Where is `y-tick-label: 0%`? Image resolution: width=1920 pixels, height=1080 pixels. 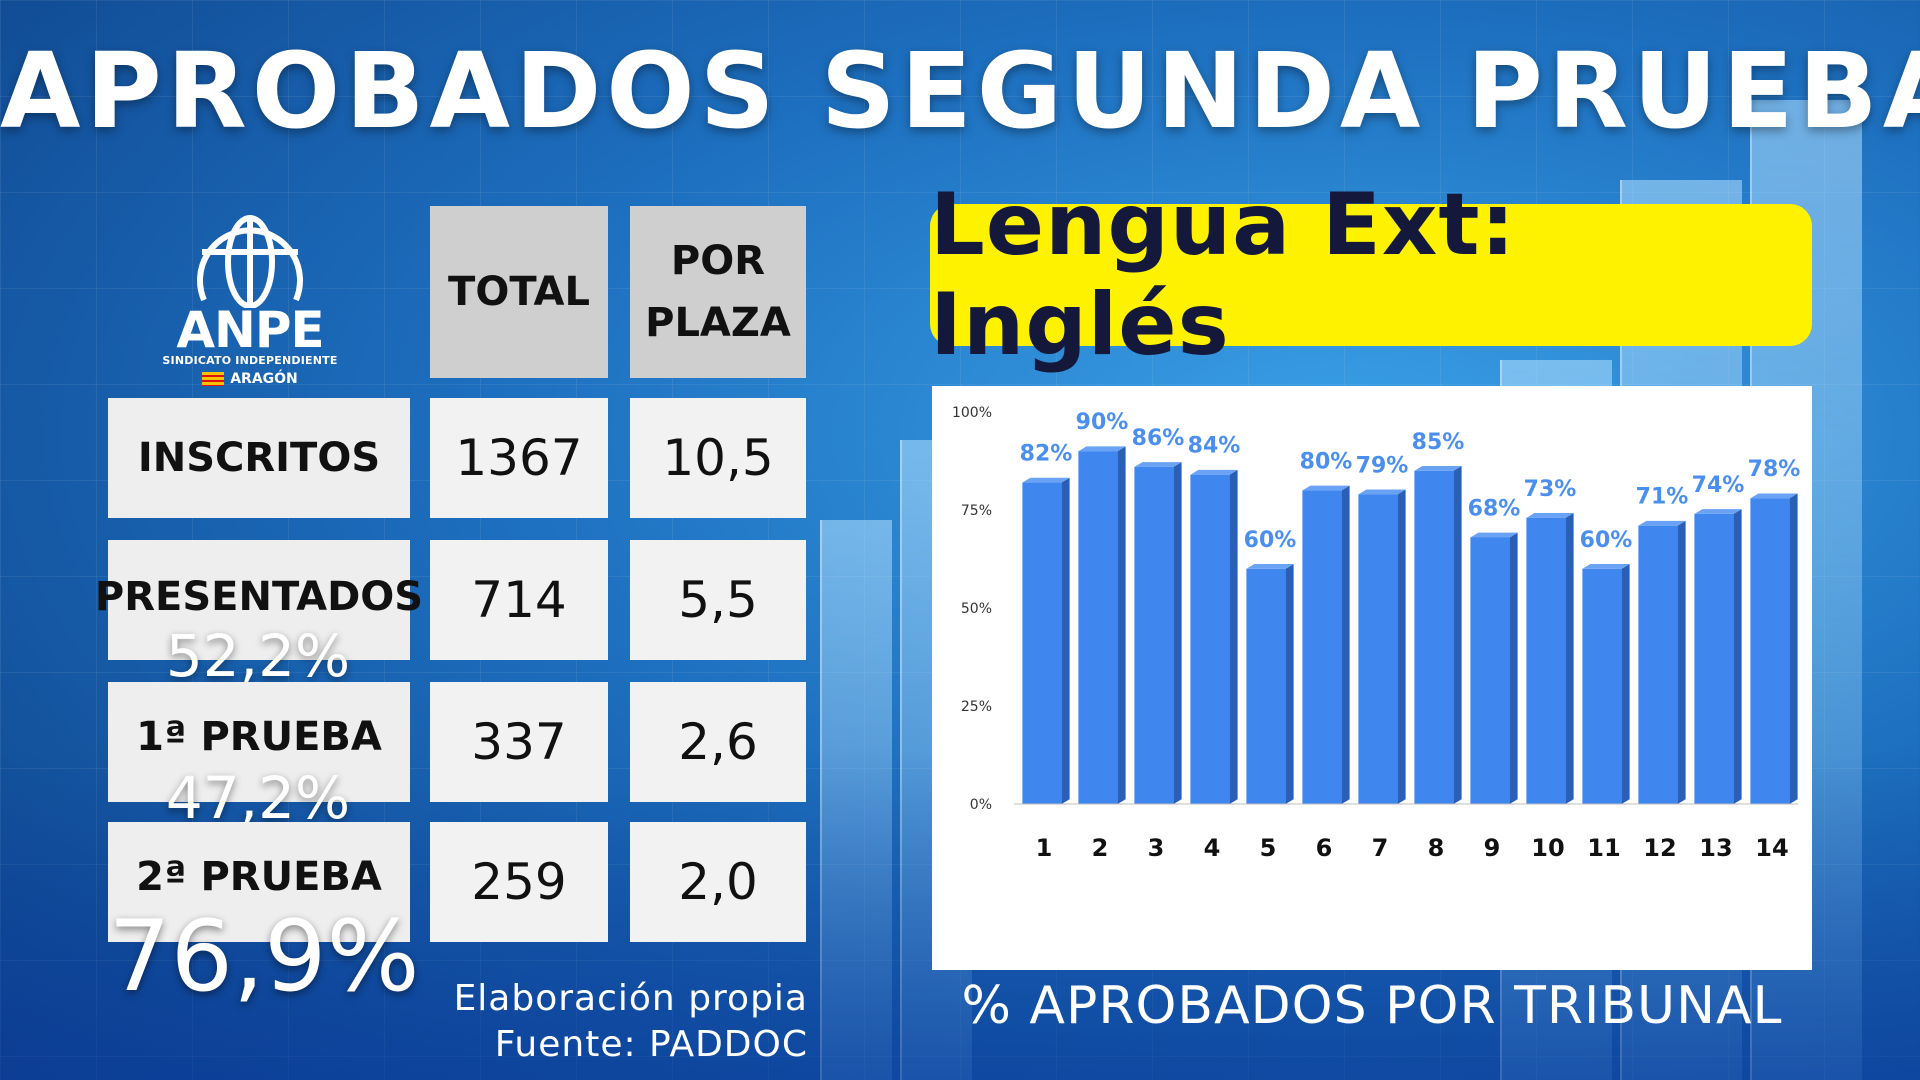 y-tick-label: 0% is located at coordinates (981, 805).